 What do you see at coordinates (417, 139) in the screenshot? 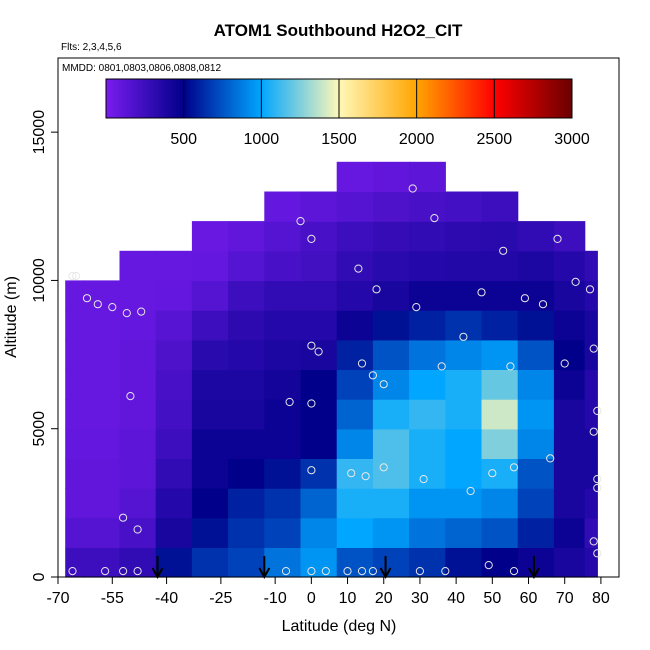
I see `colorbar-tick-label: 2000` at bounding box center [417, 139].